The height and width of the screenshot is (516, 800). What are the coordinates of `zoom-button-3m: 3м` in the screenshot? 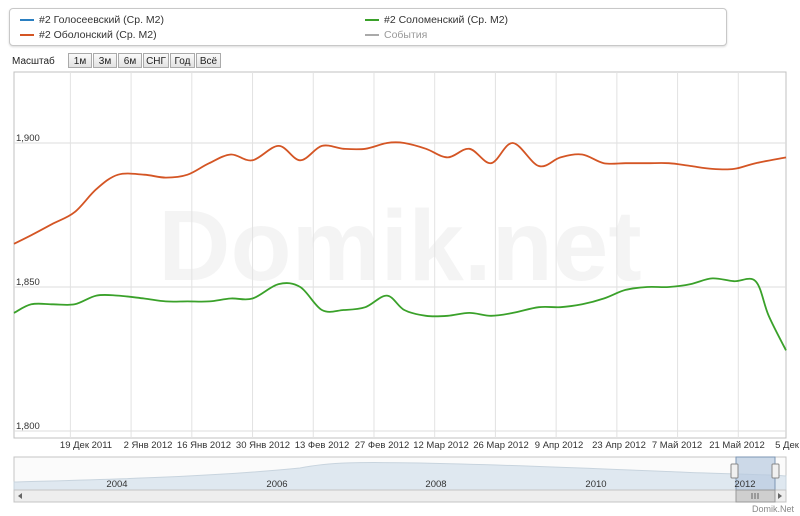 It's located at (105, 60).